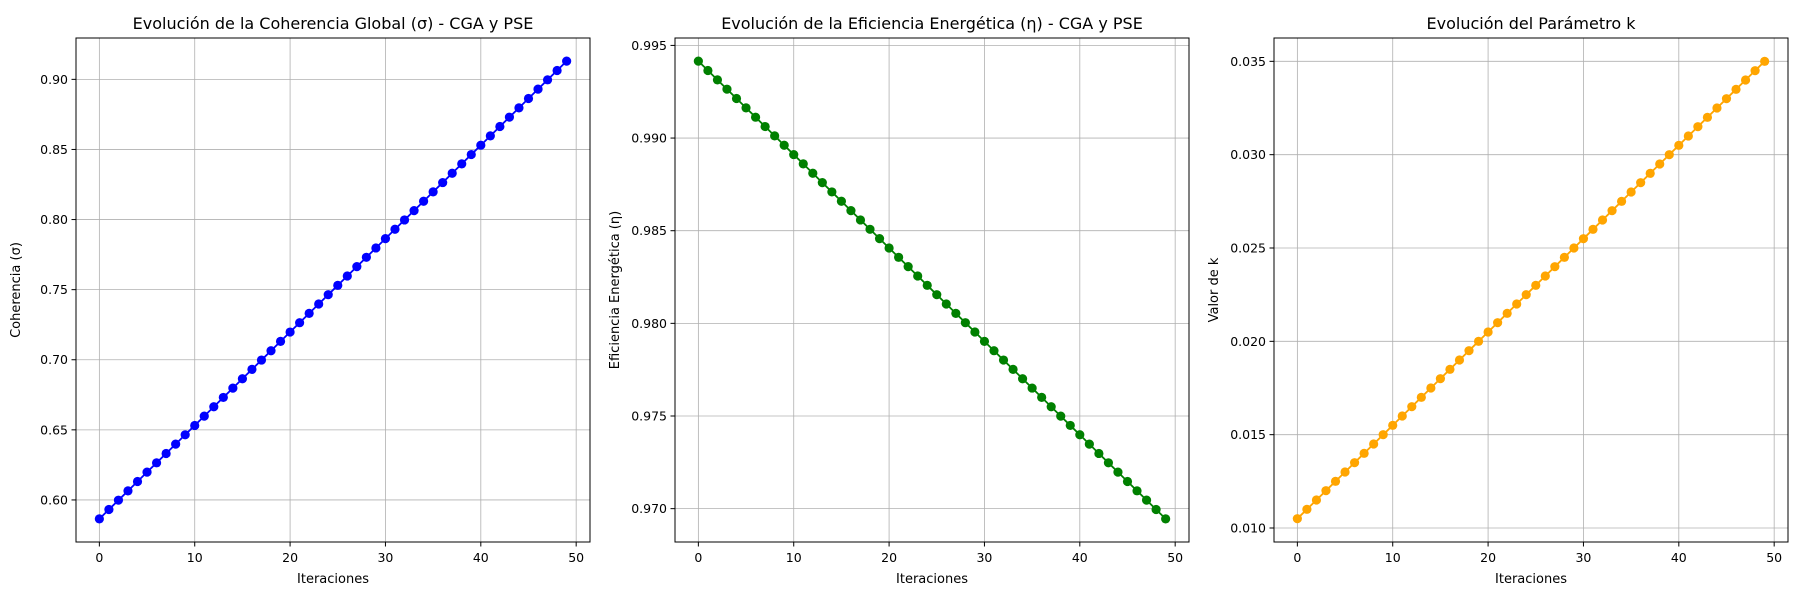  What do you see at coordinates (195, 557) in the screenshot?
I see `x-tick-label: 10` at bounding box center [195, 557].